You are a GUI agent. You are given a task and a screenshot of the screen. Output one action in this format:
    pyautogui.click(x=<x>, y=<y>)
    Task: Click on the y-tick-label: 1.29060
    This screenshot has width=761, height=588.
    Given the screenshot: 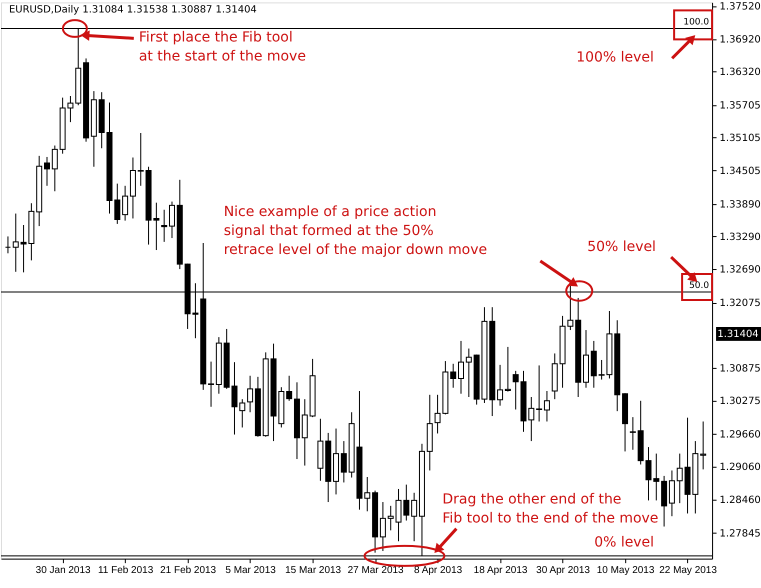 What is the action you would take?
    pyautogui.click(x=740, y=468)
    